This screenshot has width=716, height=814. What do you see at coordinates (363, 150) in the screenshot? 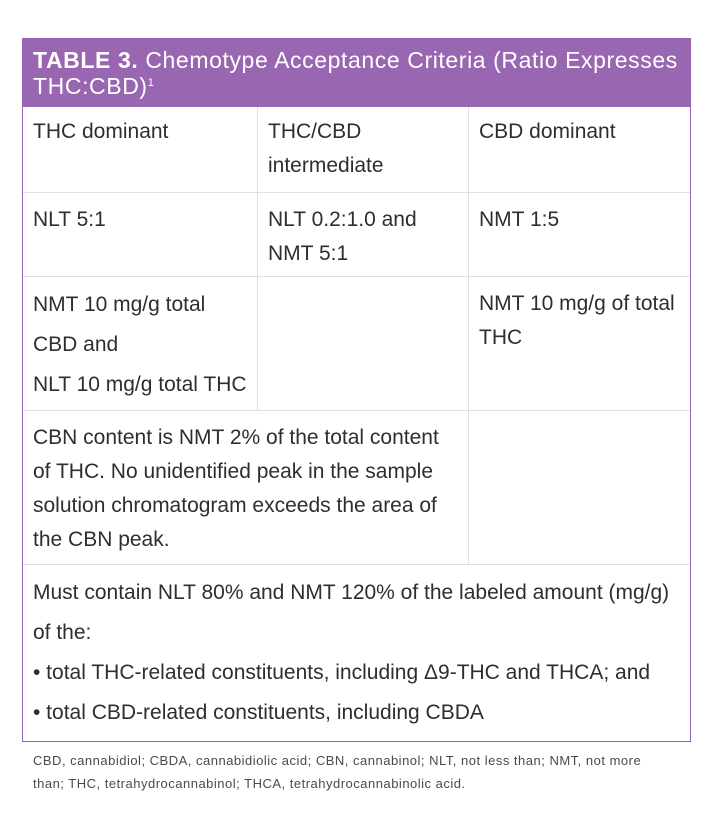
I see `header-intermediate: THC/CBD intermediate` at bounding box center [363, 150].